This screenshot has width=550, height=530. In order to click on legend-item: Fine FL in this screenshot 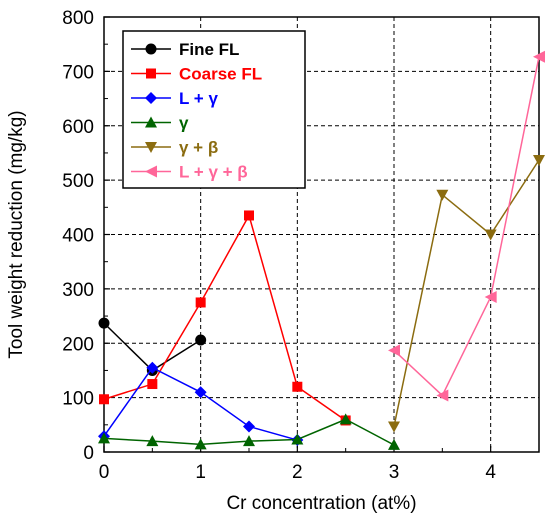, I will do `click(185, 49)`.